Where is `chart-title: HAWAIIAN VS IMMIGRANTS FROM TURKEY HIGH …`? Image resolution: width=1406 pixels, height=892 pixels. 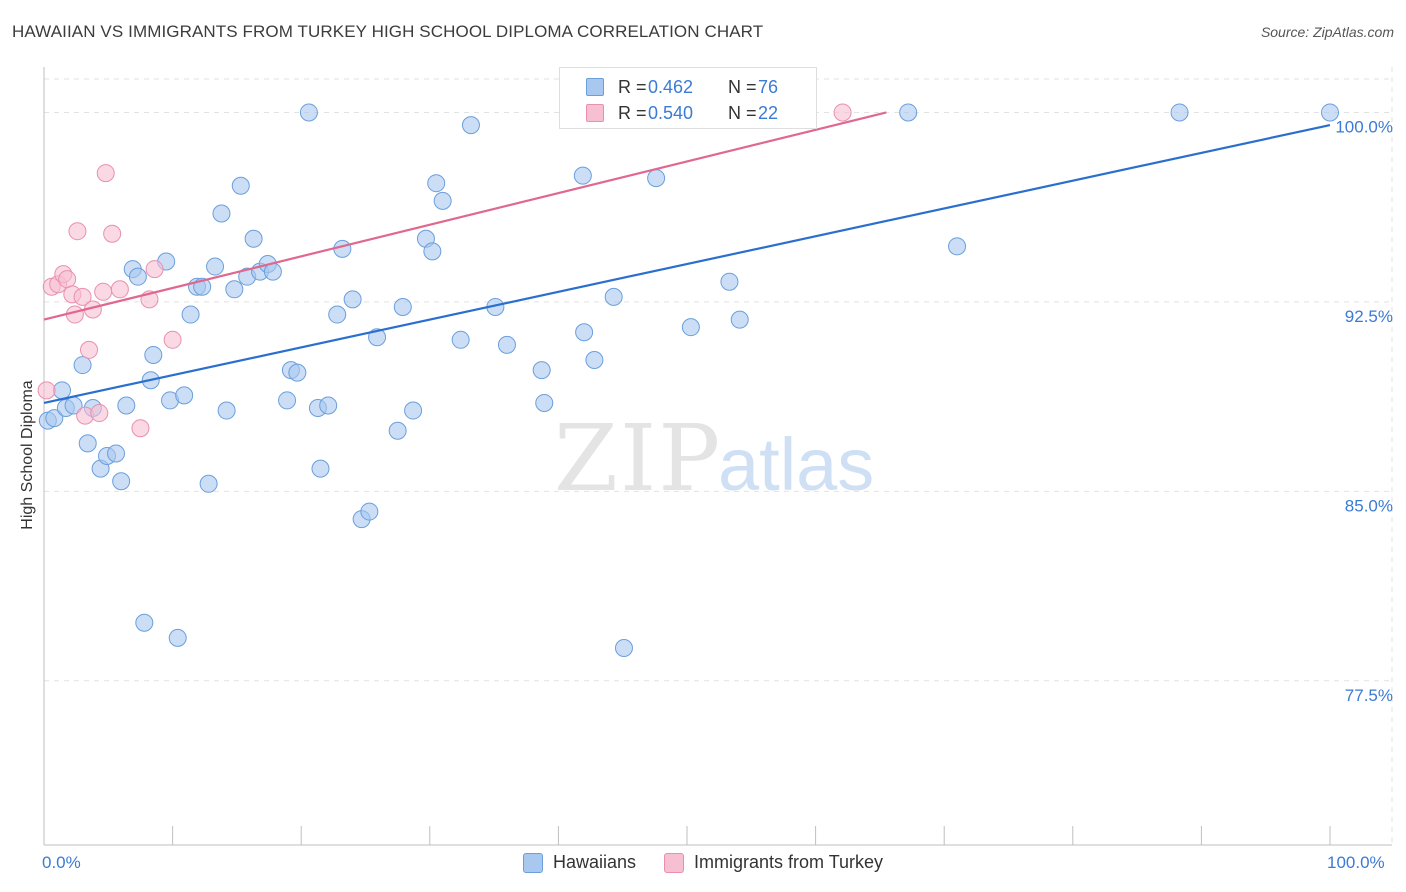
chart-title: HAWAIIAN VS IMMIGRANTS FROM TURKEY HIGH … is located at coordinates (388, 31).